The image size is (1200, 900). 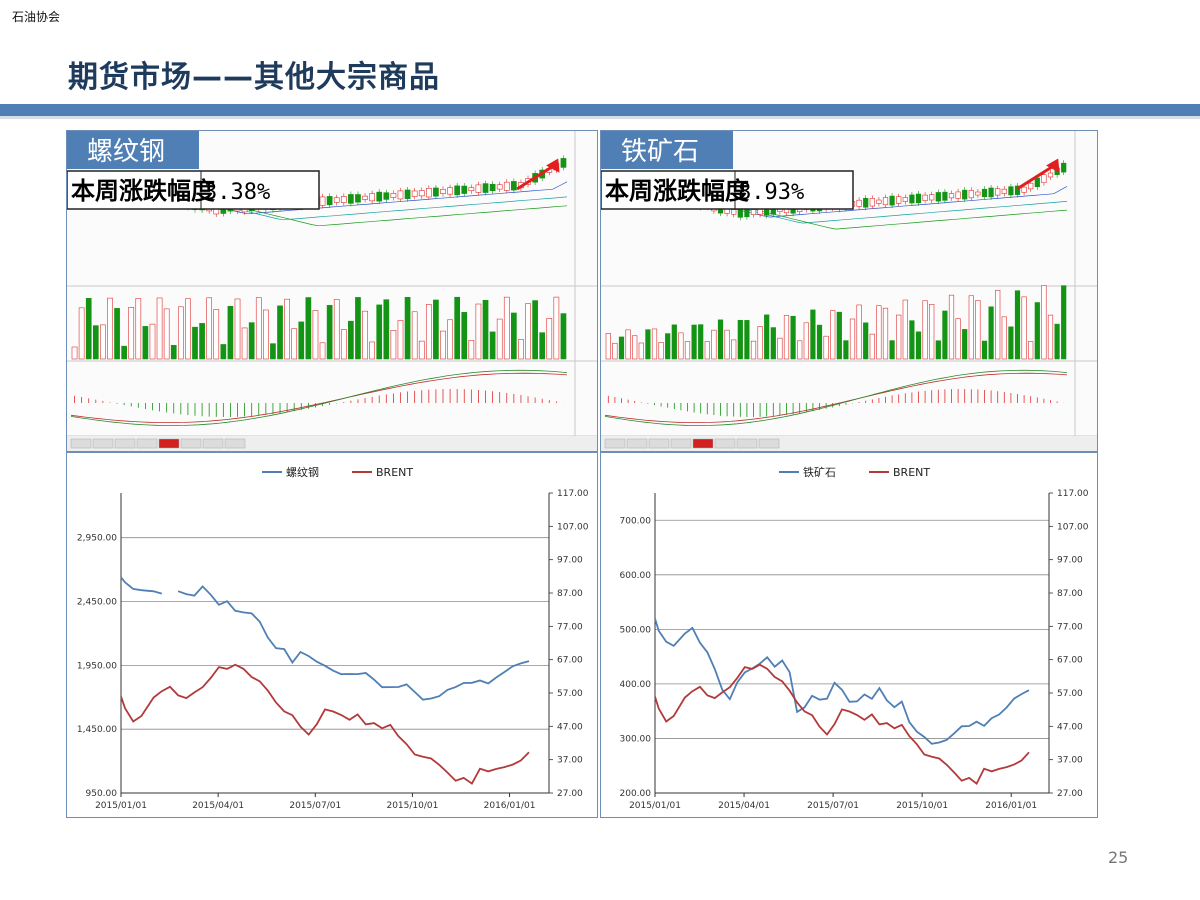 What do you see at coordinates (102, 794) in the screenshot?
I see `y-left-tick-label: 950.00` at bounding box center [102, 794].